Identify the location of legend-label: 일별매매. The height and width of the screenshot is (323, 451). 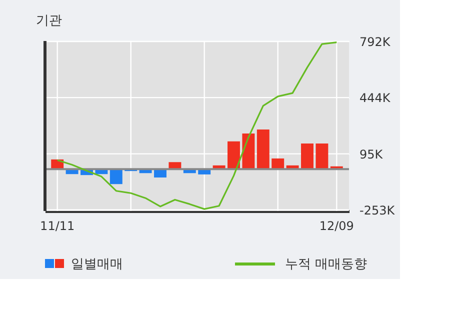
(97, 264).